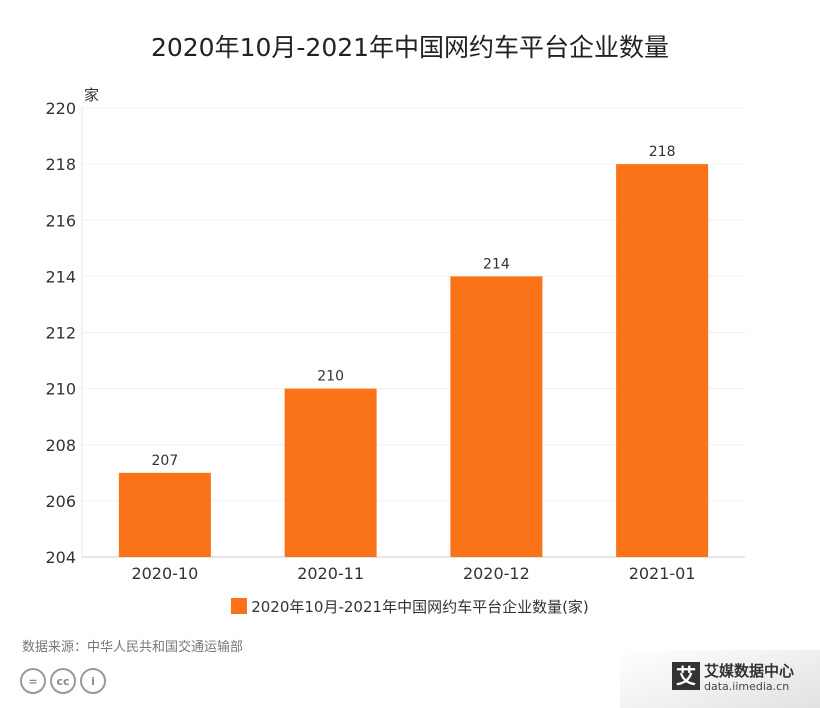 The width and height of the screenshot is (820, 708). What do you see at coordinates (60, 276) in the screenshot?
I see `y-tick-label: 214` at bounding box center [60, 276].